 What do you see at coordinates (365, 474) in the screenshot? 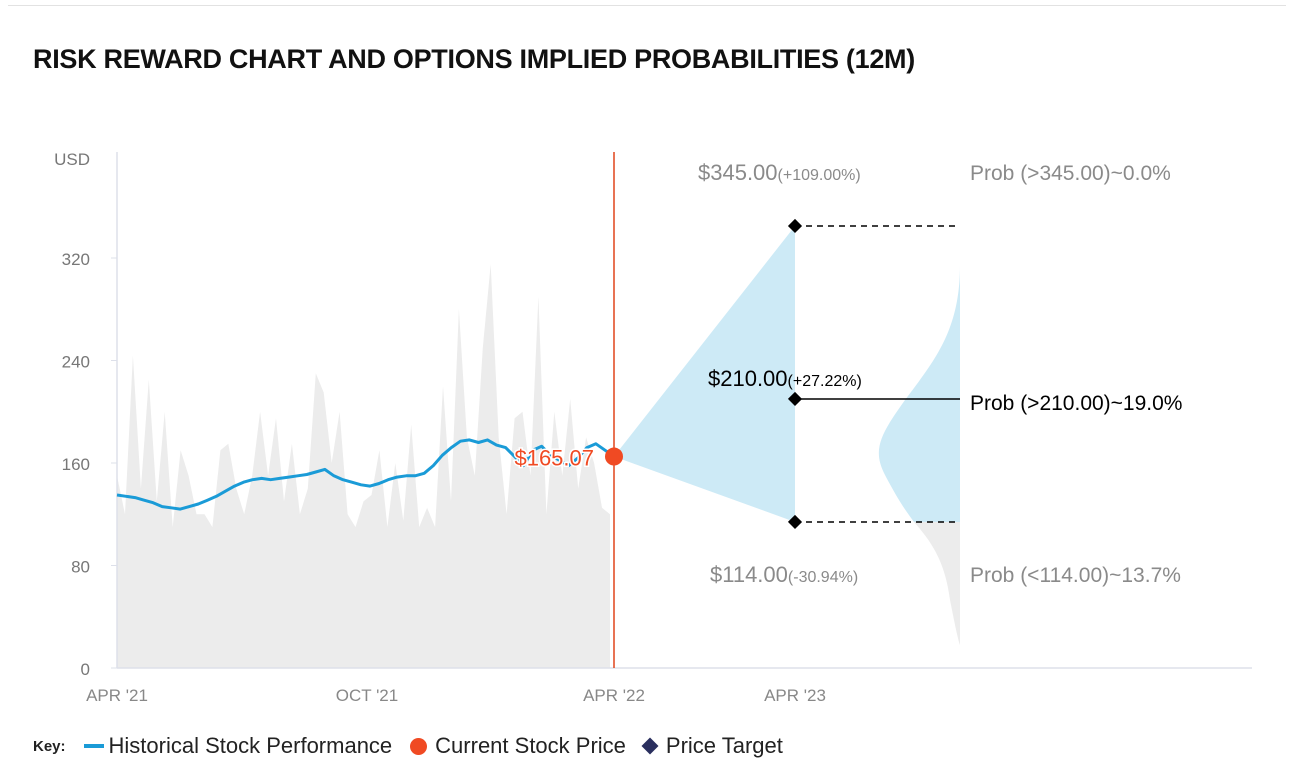
I see `historical-price-line` at bounding box center [365, 474].